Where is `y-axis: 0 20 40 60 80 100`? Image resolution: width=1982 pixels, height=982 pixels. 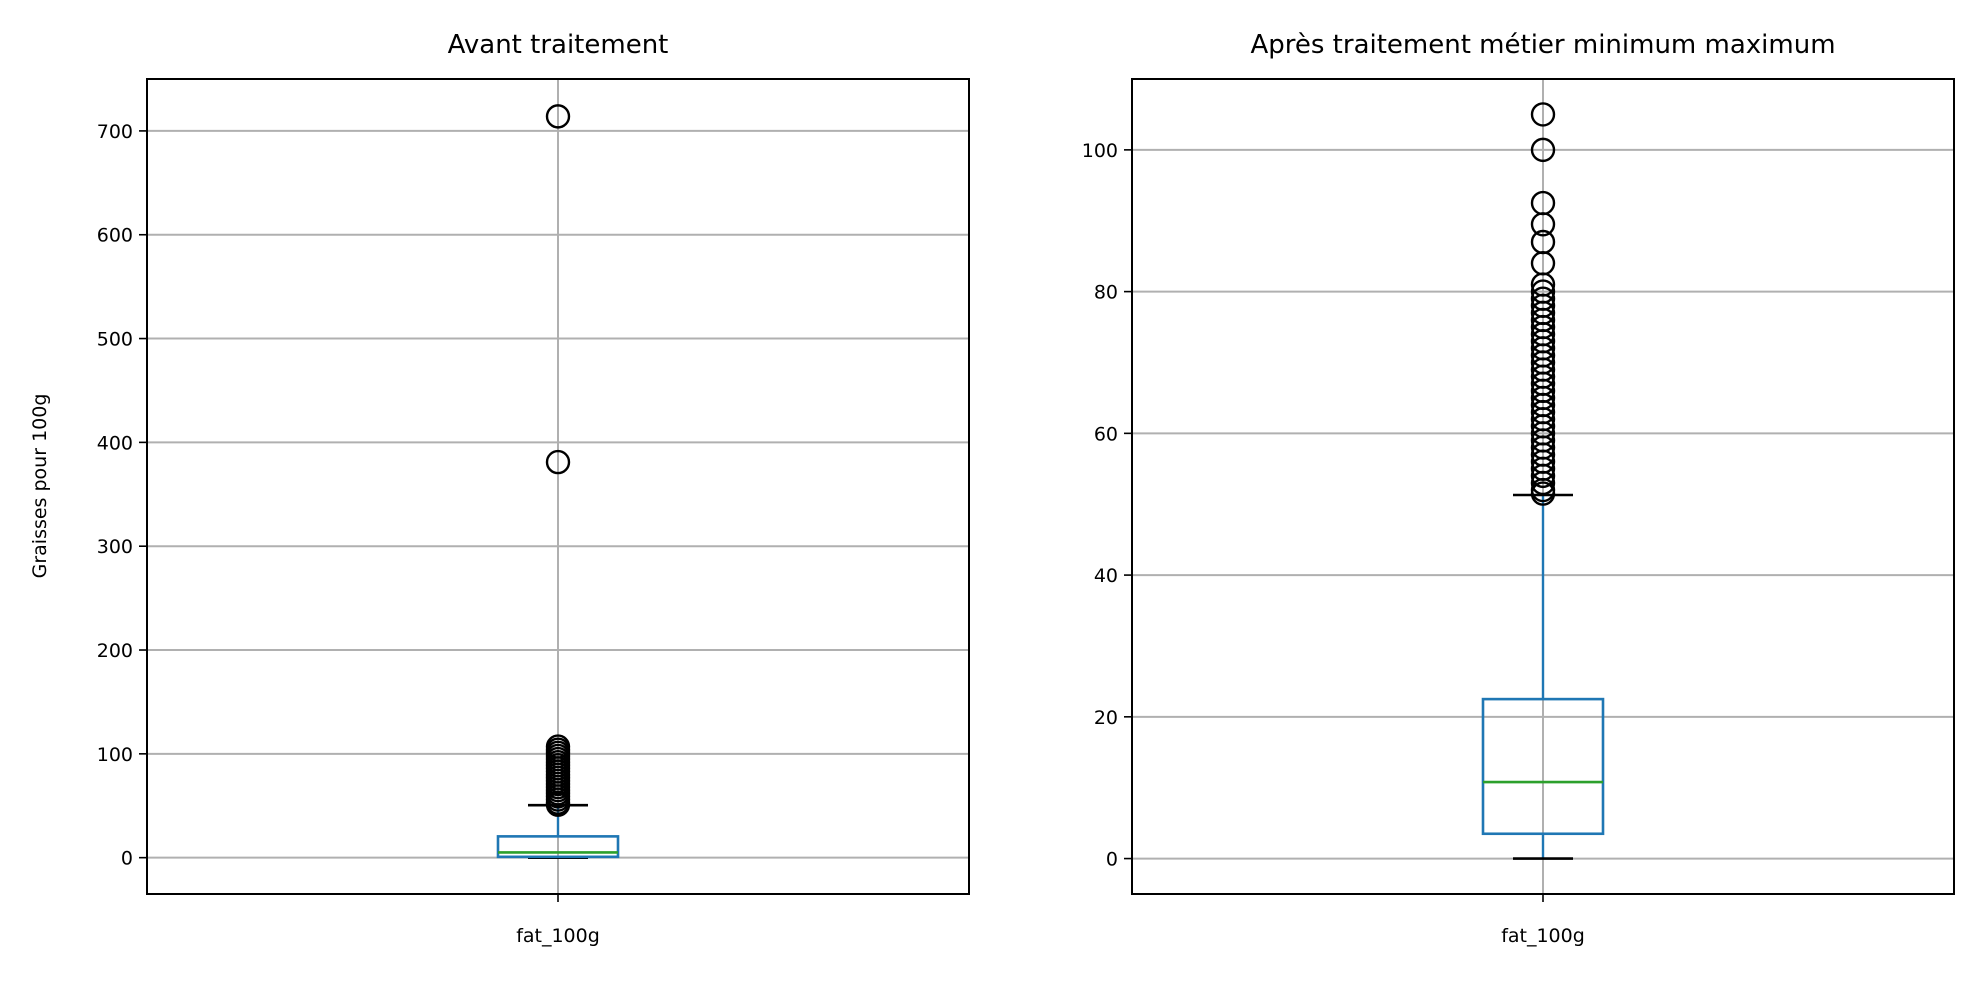 y-axis: 0 20 40 60 80 100 is located at coordinates (1107, 505).